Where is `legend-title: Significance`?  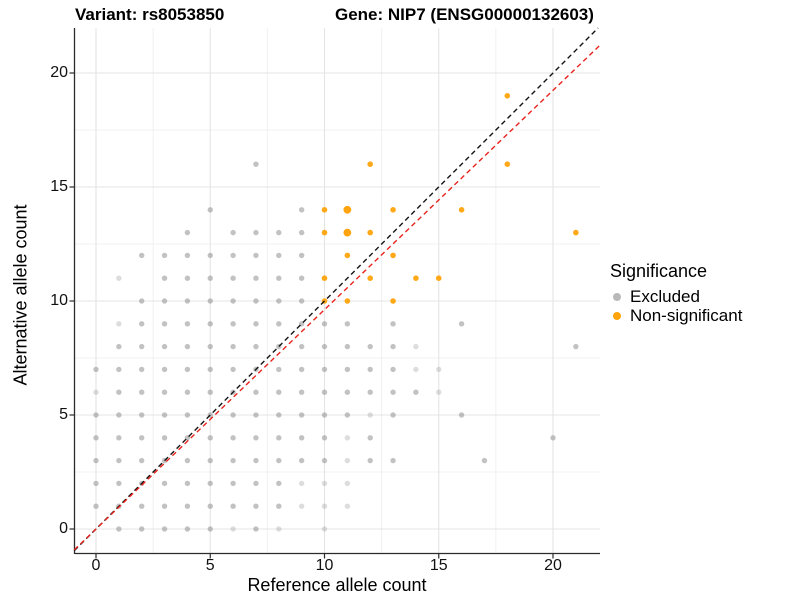
legend-title: Significance is located at coordinates (659, 271).